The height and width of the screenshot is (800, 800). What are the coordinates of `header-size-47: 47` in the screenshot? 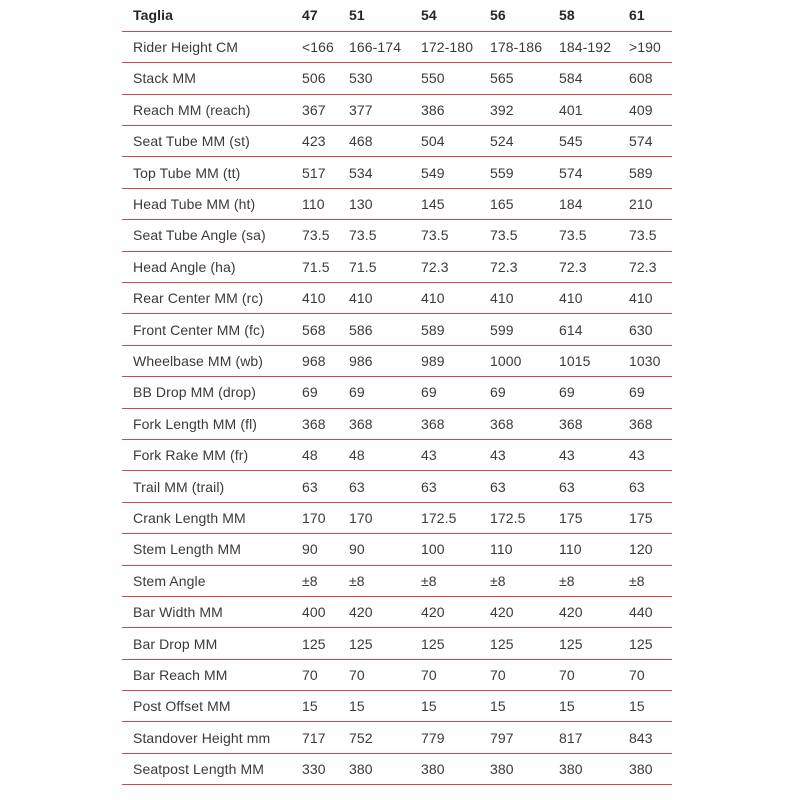 It's located at (325, 16).